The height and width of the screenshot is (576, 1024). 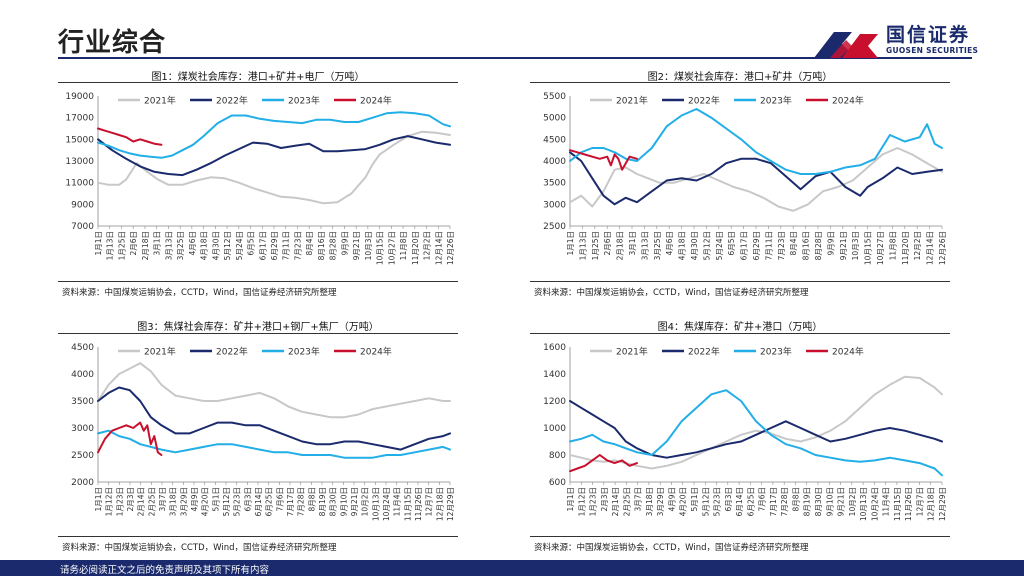 I want to click on panel-4-title: 图4：焦煤库存：矿井+港口（万吨）, so click(x=740, y=327).